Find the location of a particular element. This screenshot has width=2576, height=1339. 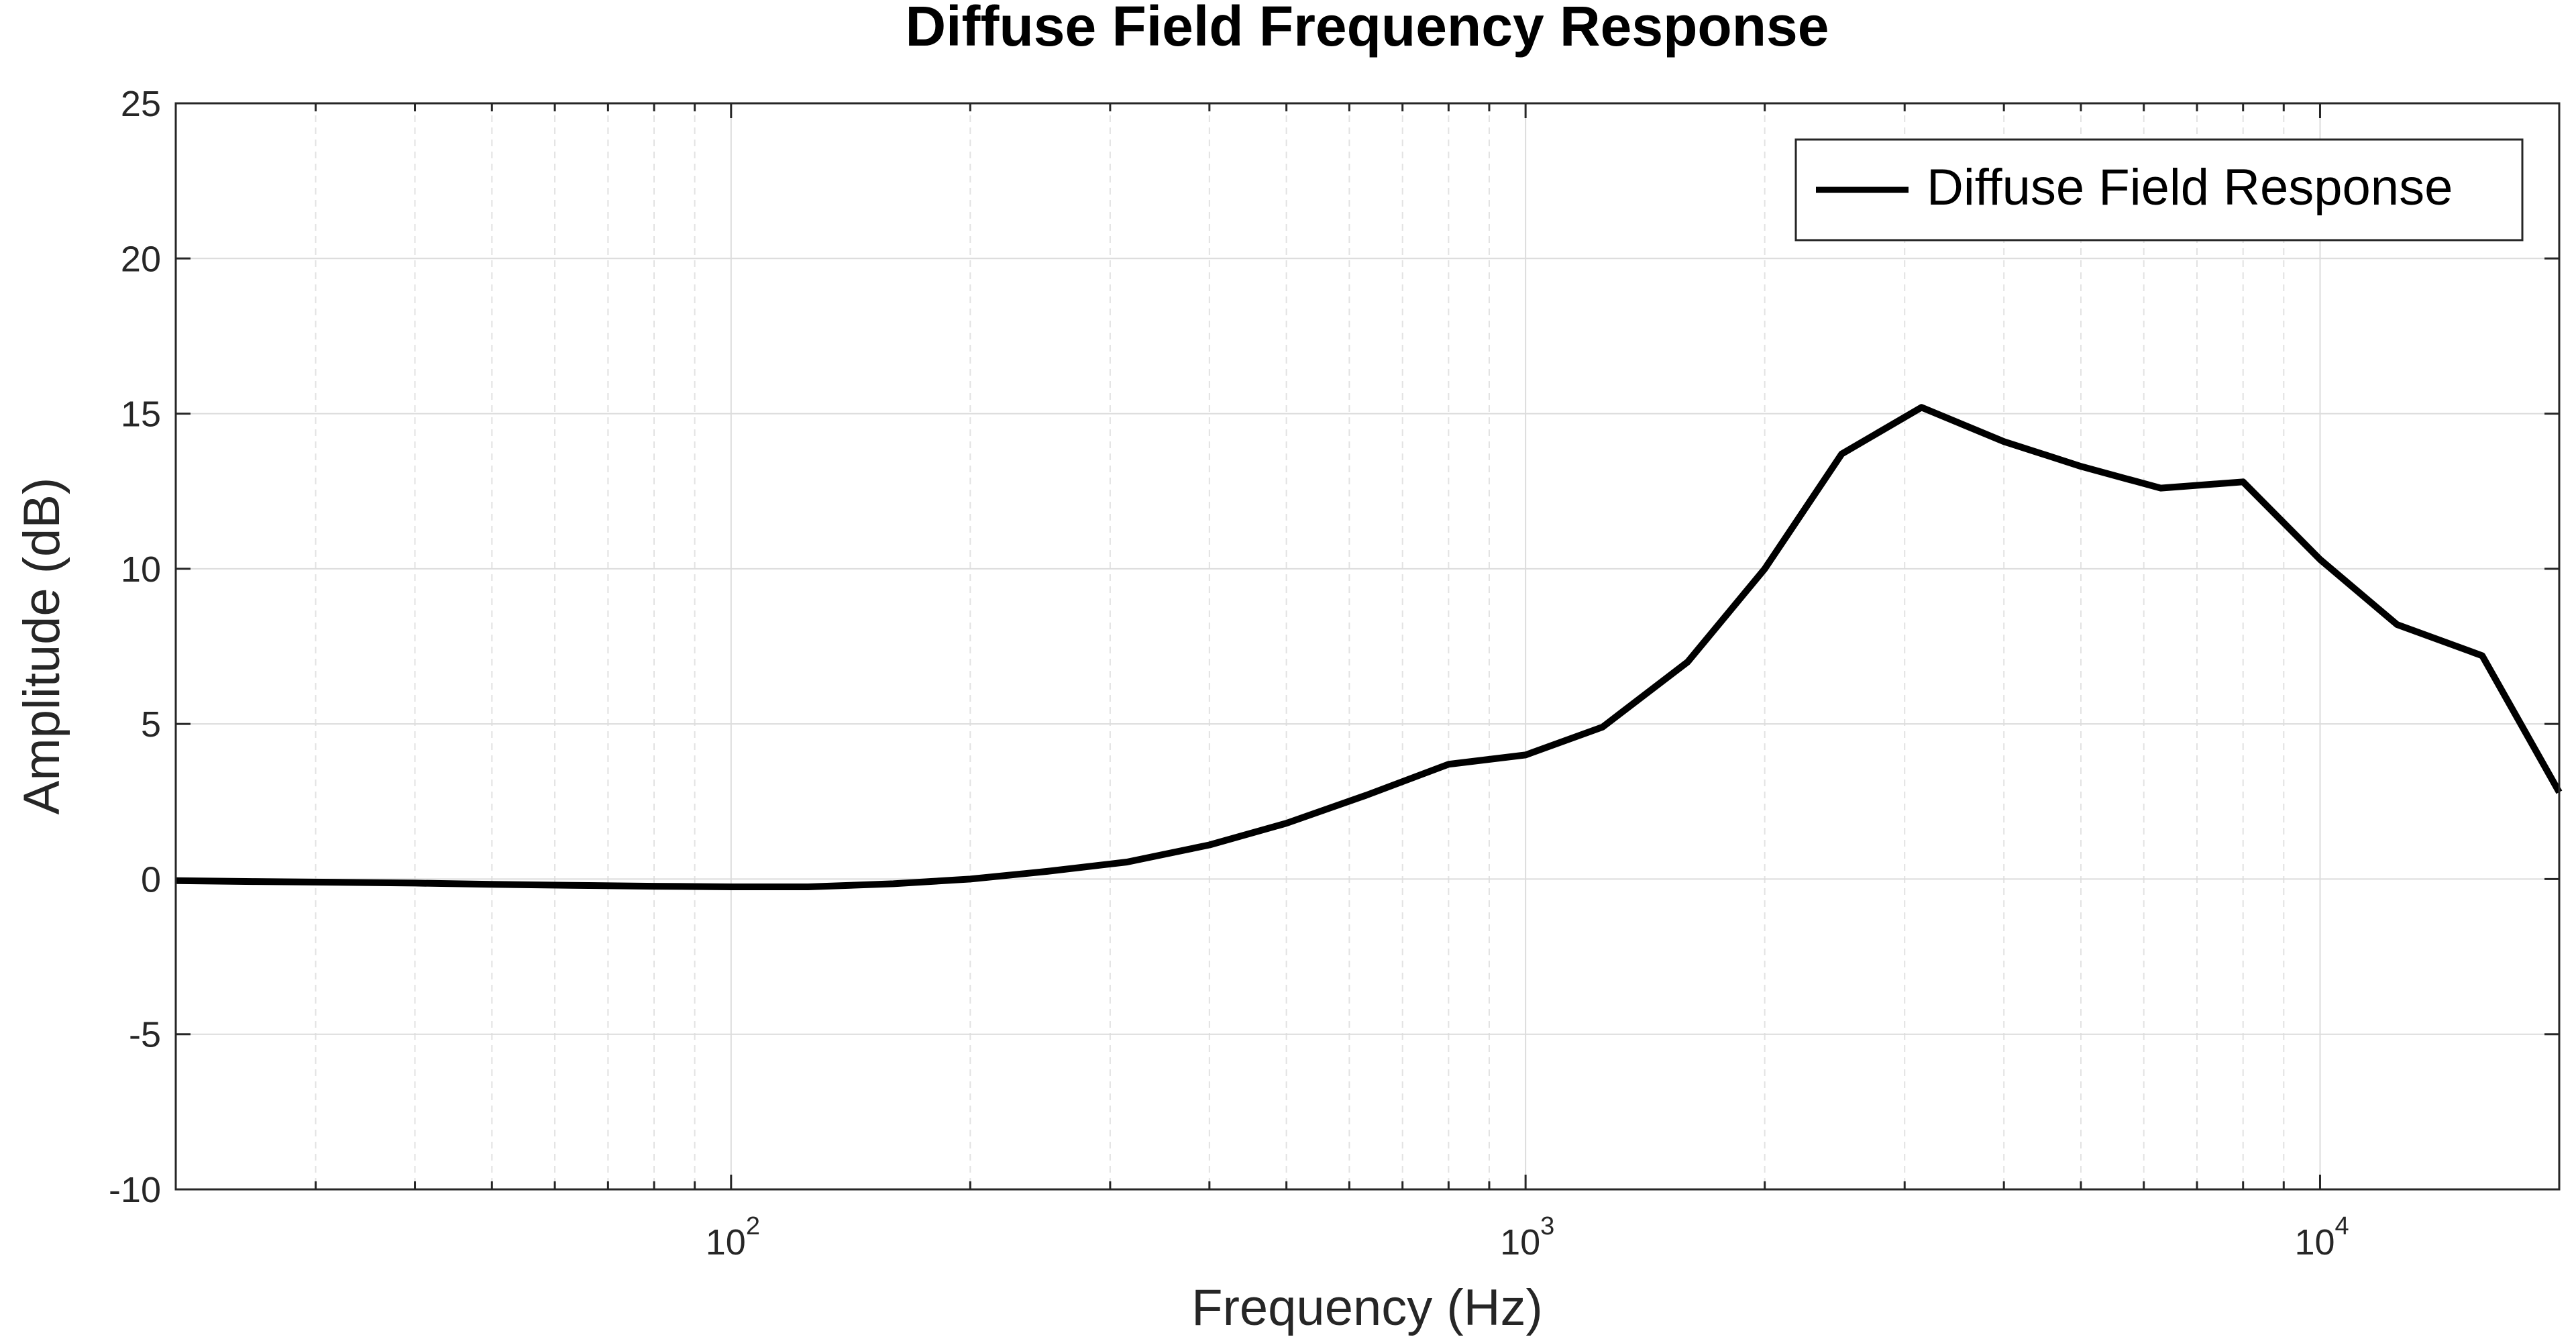

y-tick-label: 5 is located at coordinates (151, 724).